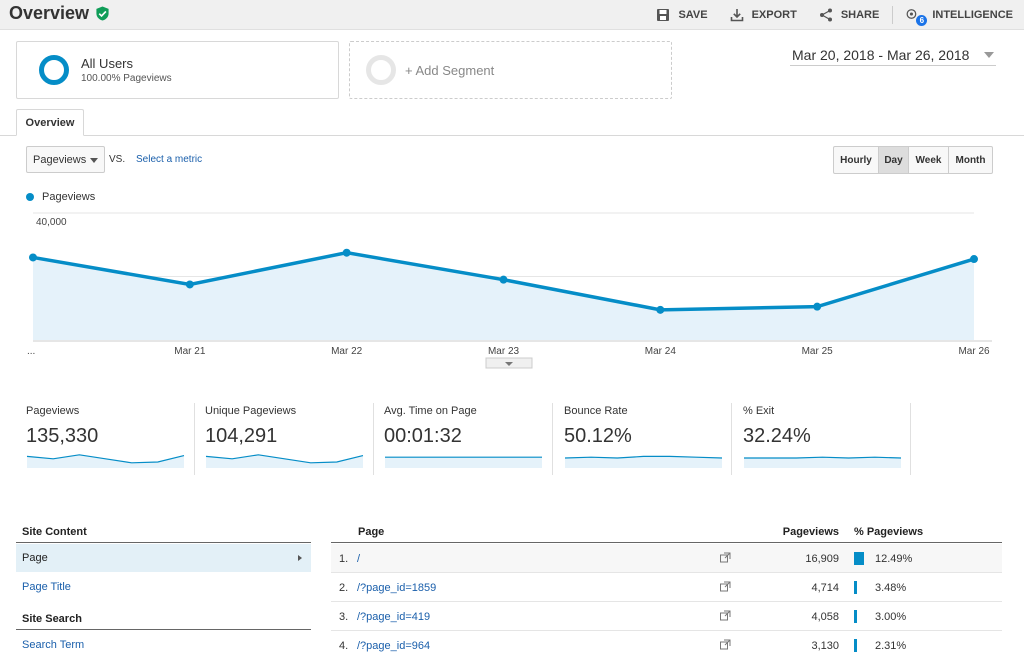  I want to click on metric-summary: Unique Pageviews 104,291, so click(285, 439).